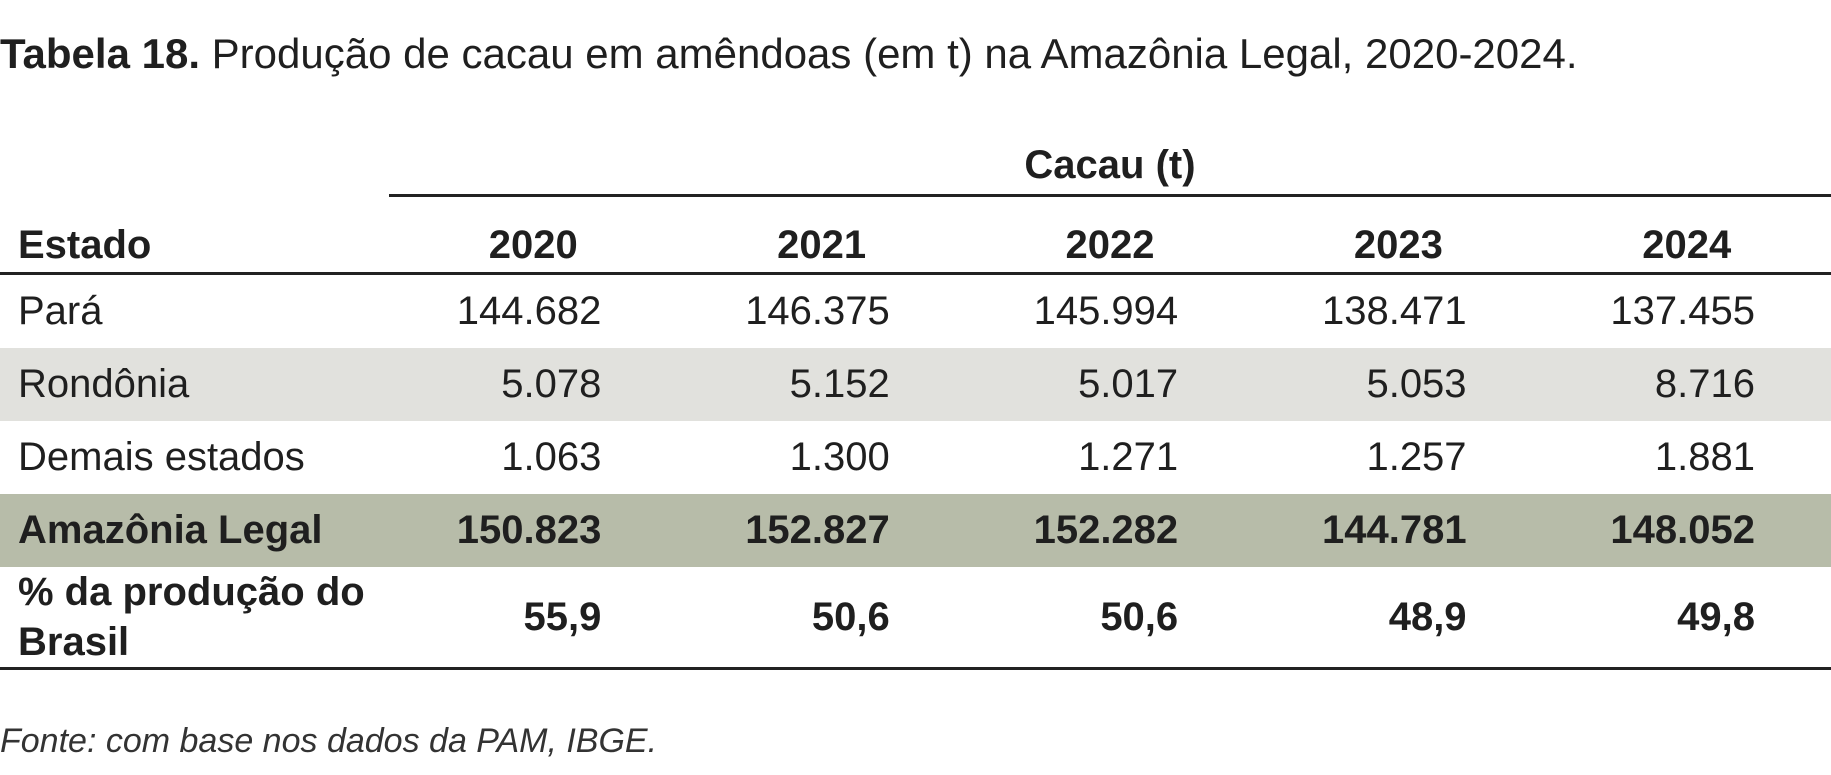 The height and width of the screenshot is (775, 1831). What do you see at coordinates (194, 530) in the screenshot?
I see `total-label: Amazônia Legal` at bounding box center [194, 530].